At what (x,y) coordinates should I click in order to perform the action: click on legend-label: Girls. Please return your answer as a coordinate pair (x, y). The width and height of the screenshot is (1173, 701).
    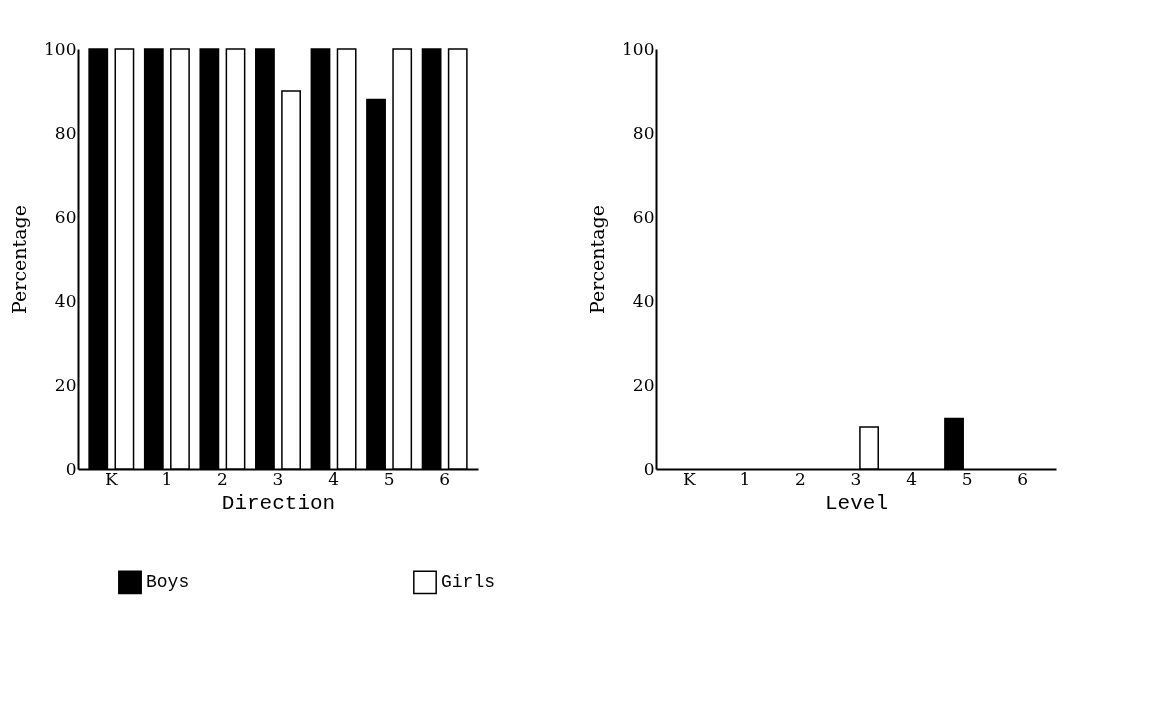
    Looking at the image, I should click on (468, 582).